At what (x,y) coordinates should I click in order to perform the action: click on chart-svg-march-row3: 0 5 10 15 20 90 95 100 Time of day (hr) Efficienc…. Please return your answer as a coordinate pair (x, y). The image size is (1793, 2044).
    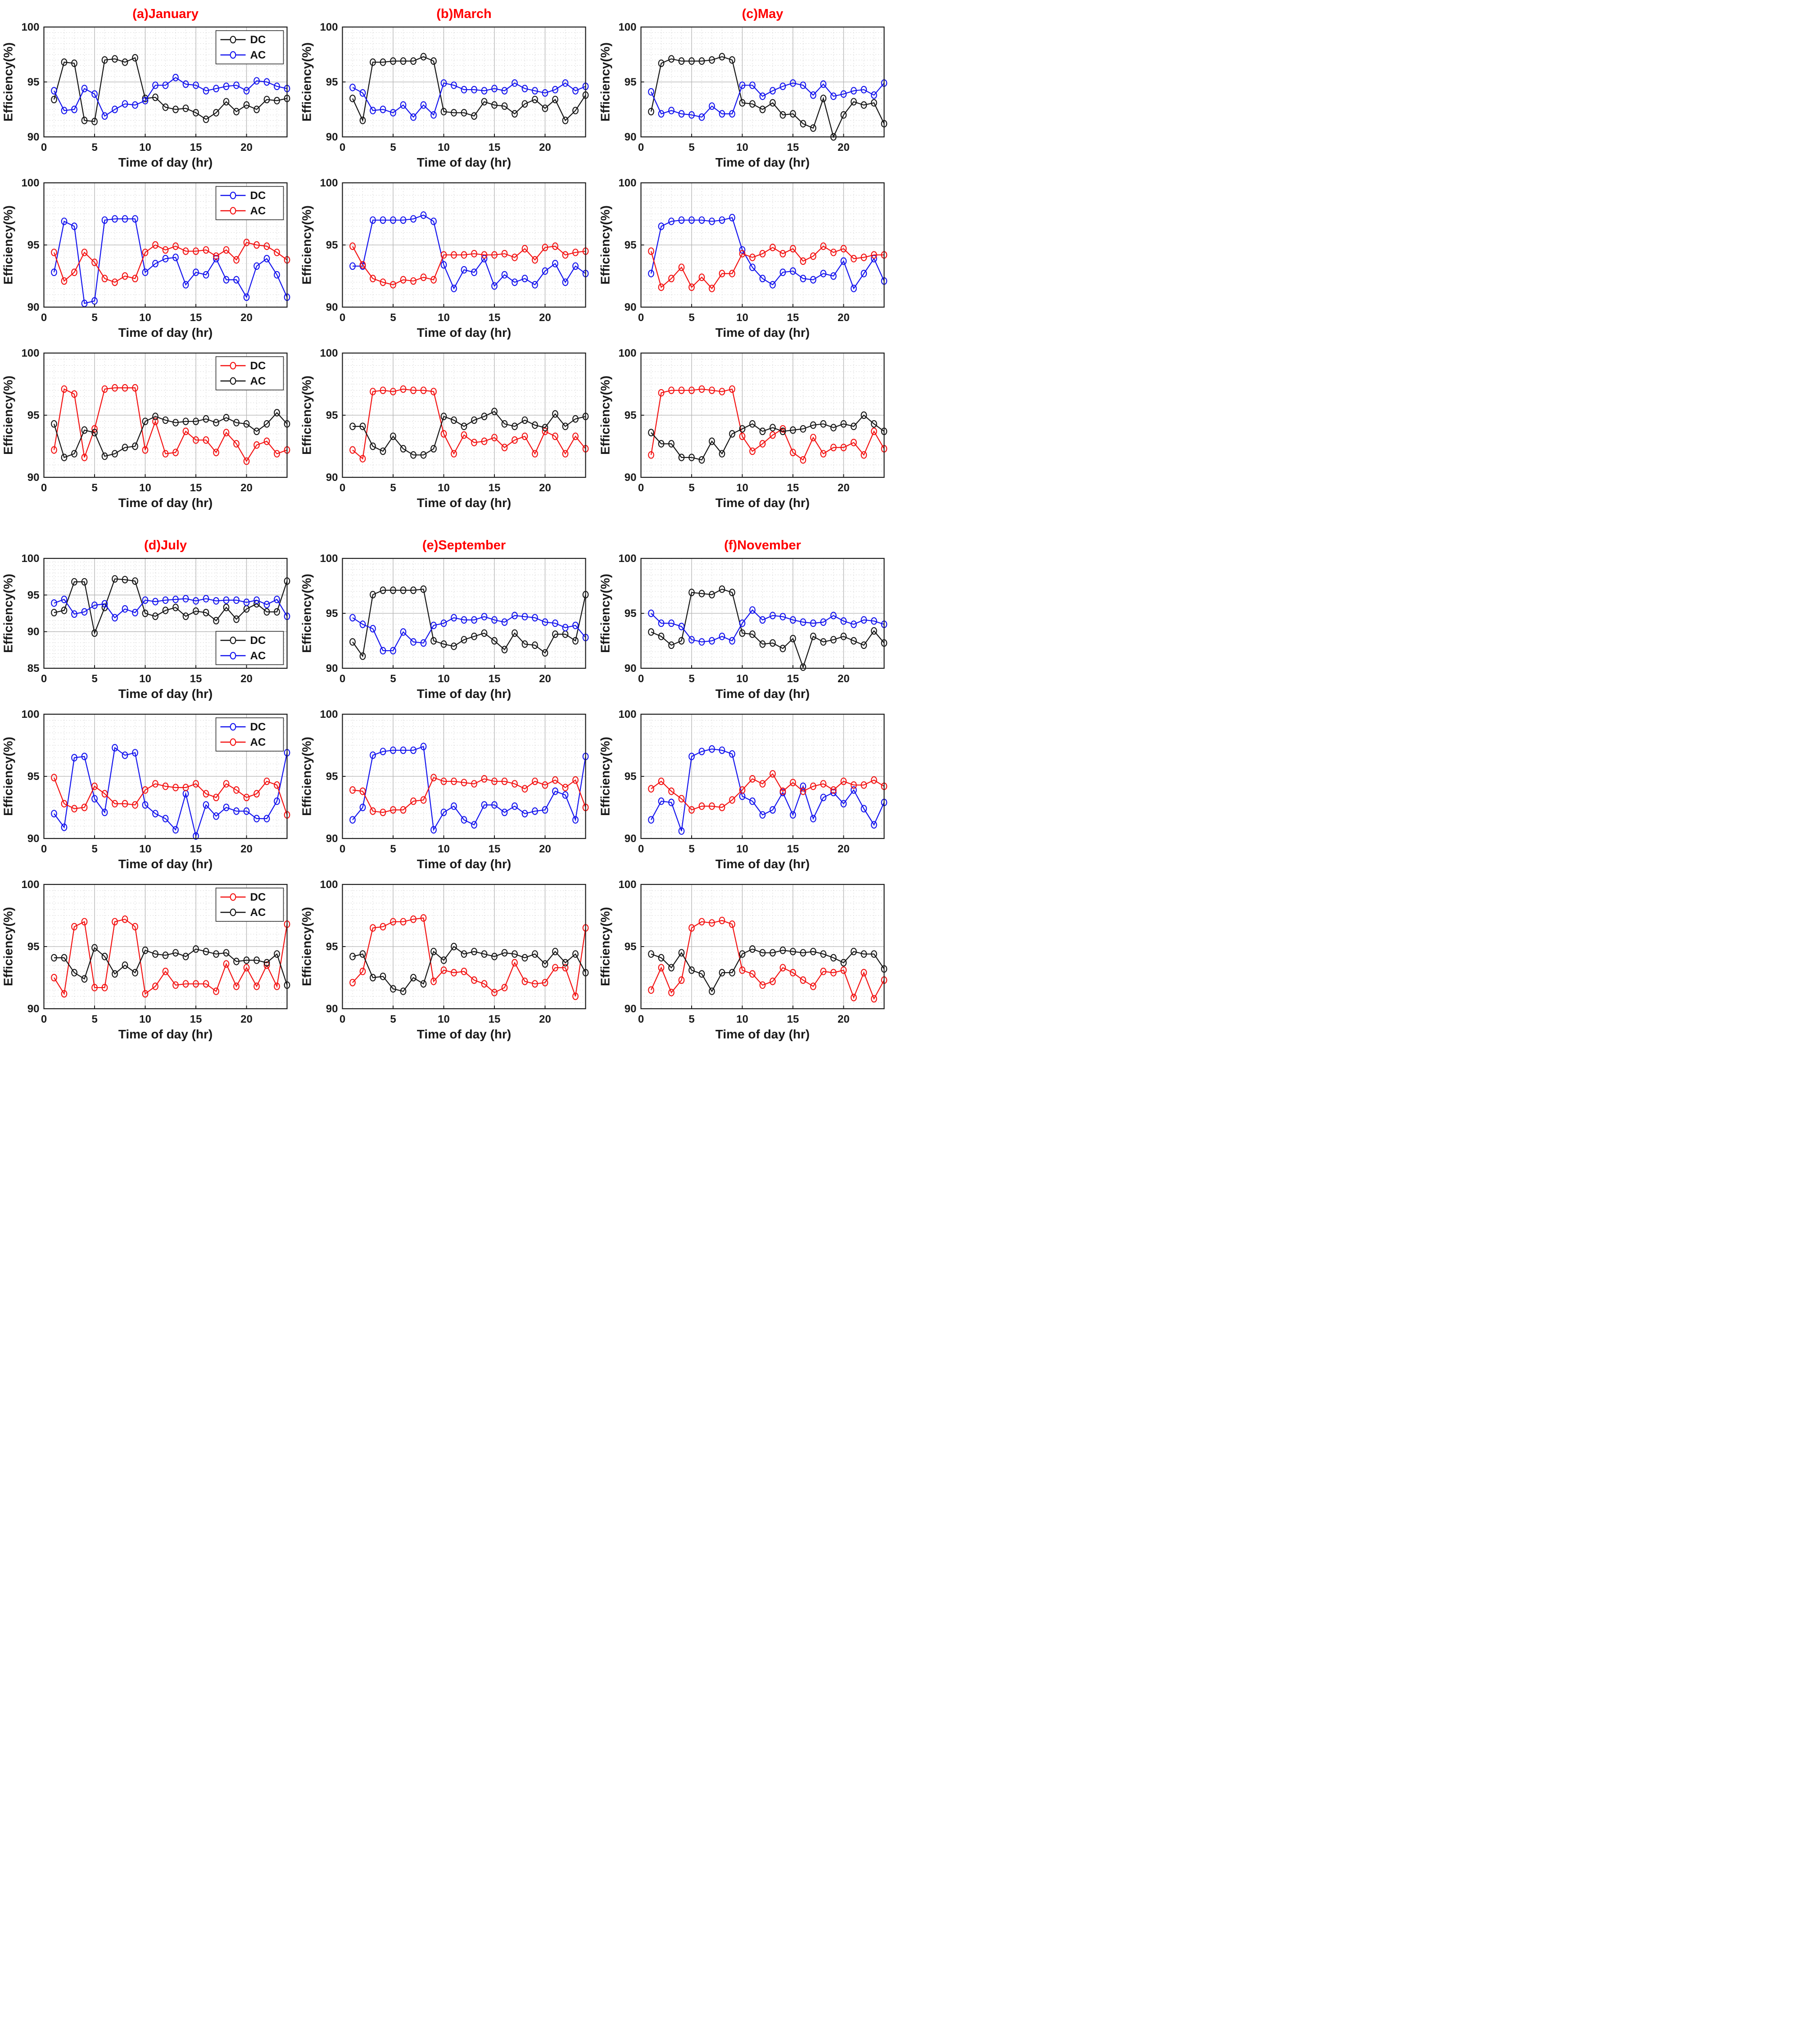
    Looking at the image, I should click on (445, 428).